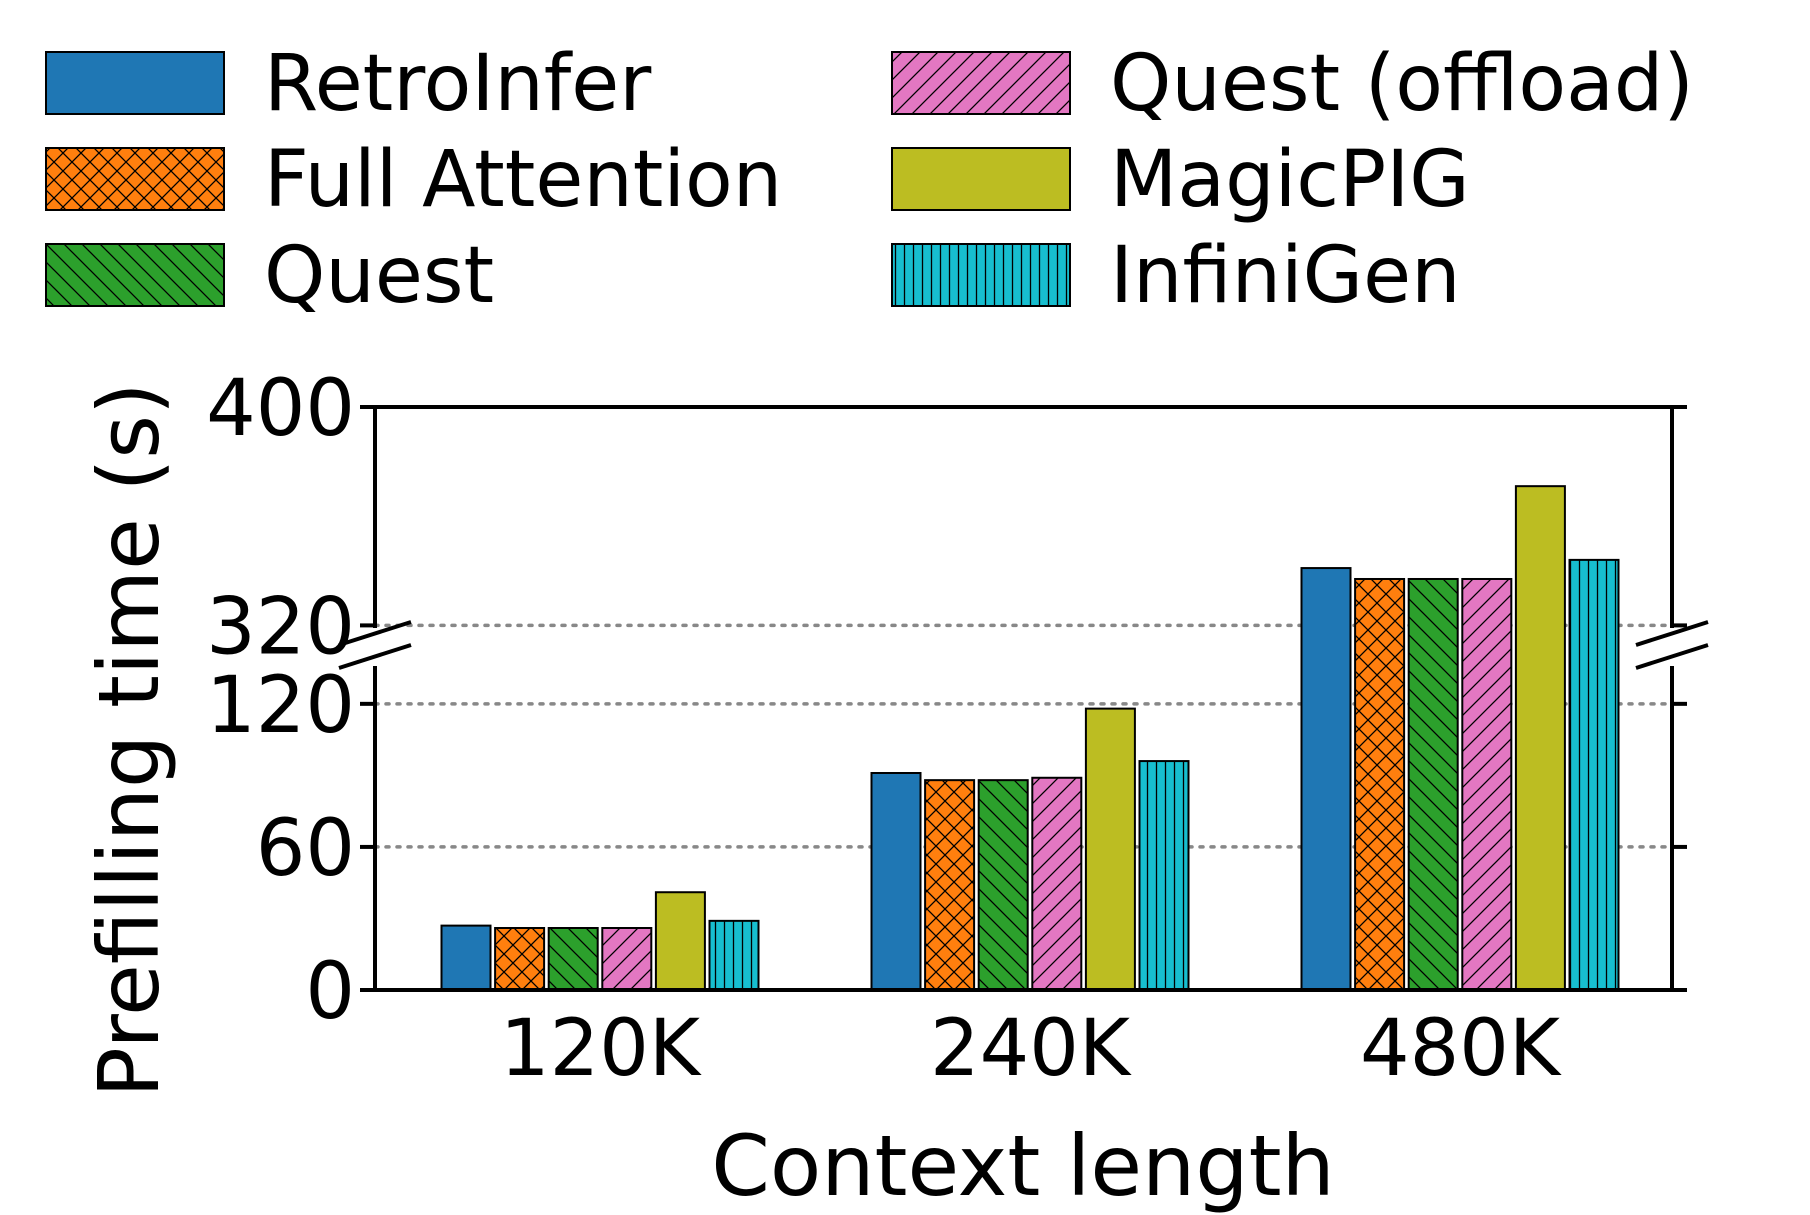 The image size is (1810, 1215). Describe the element at coordinates (1023, 1166) in the screenshot. I see `x-axis-title: Context length` at that location.